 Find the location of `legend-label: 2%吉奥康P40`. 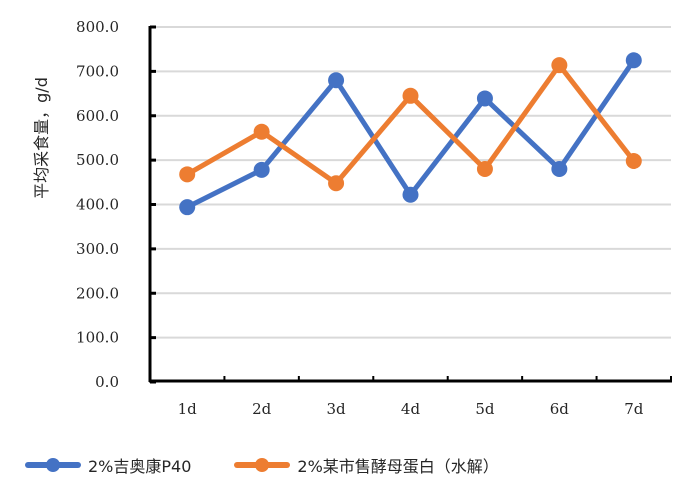

legend-label: 2%吉奥康P40 is located at coordinates (140, 466).